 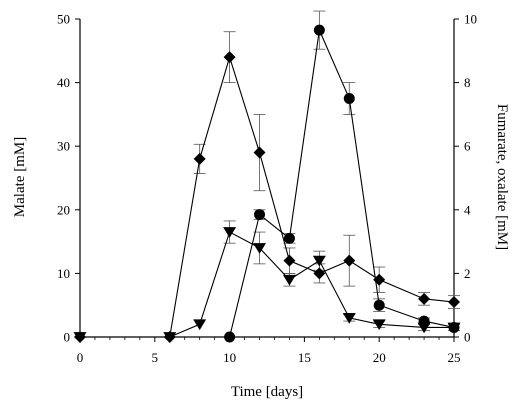 I want to click on y-left-tick-label: 30, so click(x=63, y=146).